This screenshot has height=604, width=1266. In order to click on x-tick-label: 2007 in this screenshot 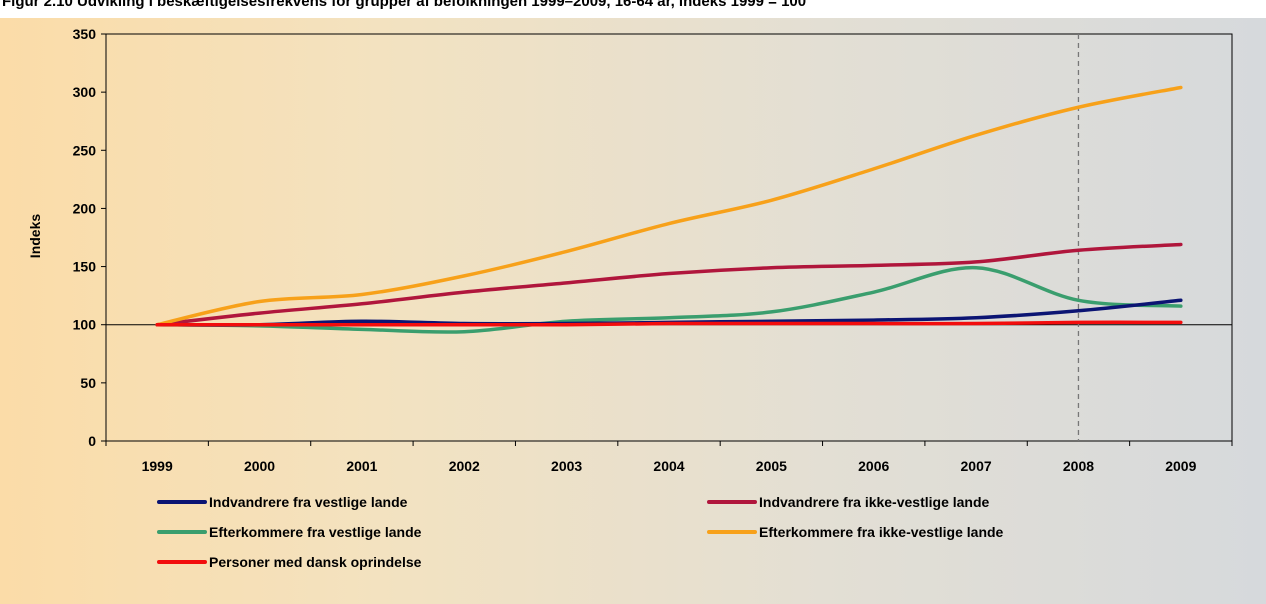, I will do `click(976, 466)`.